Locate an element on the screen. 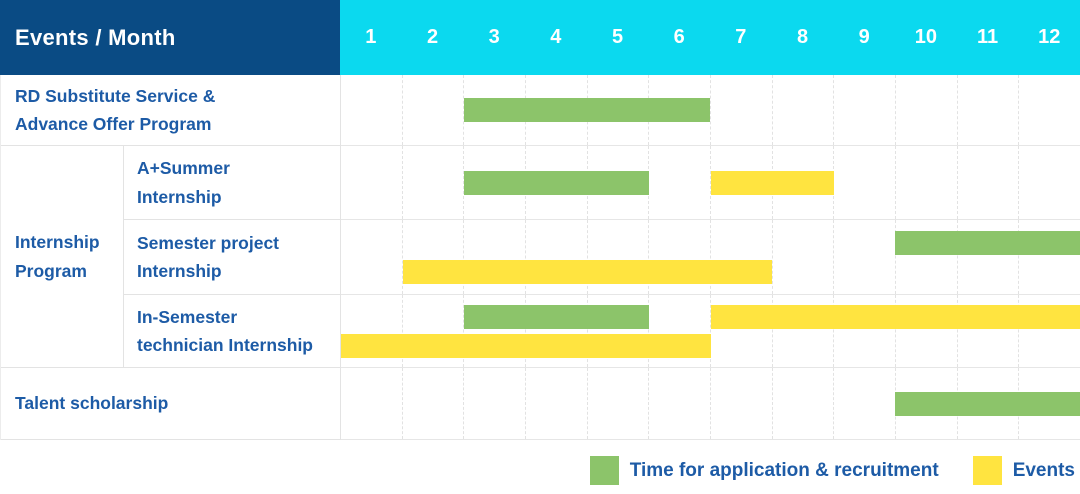  month-header-4: 4 is located at coordinates (556, 37).